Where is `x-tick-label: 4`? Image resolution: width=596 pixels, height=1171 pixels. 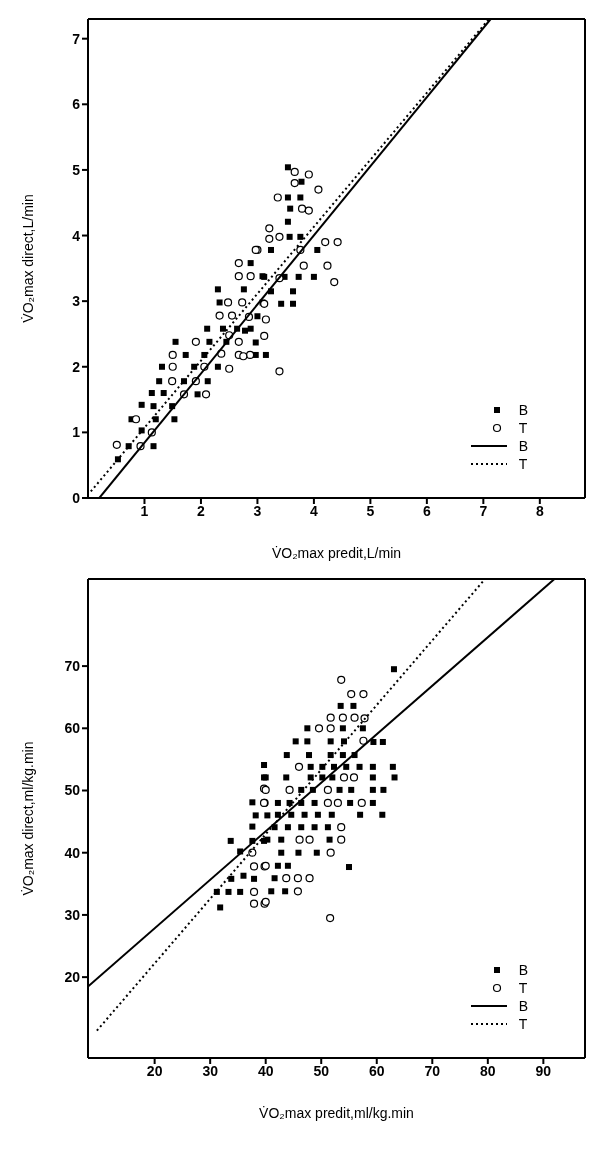 x-tick-label: 4 is located at coordinates (314, 510).